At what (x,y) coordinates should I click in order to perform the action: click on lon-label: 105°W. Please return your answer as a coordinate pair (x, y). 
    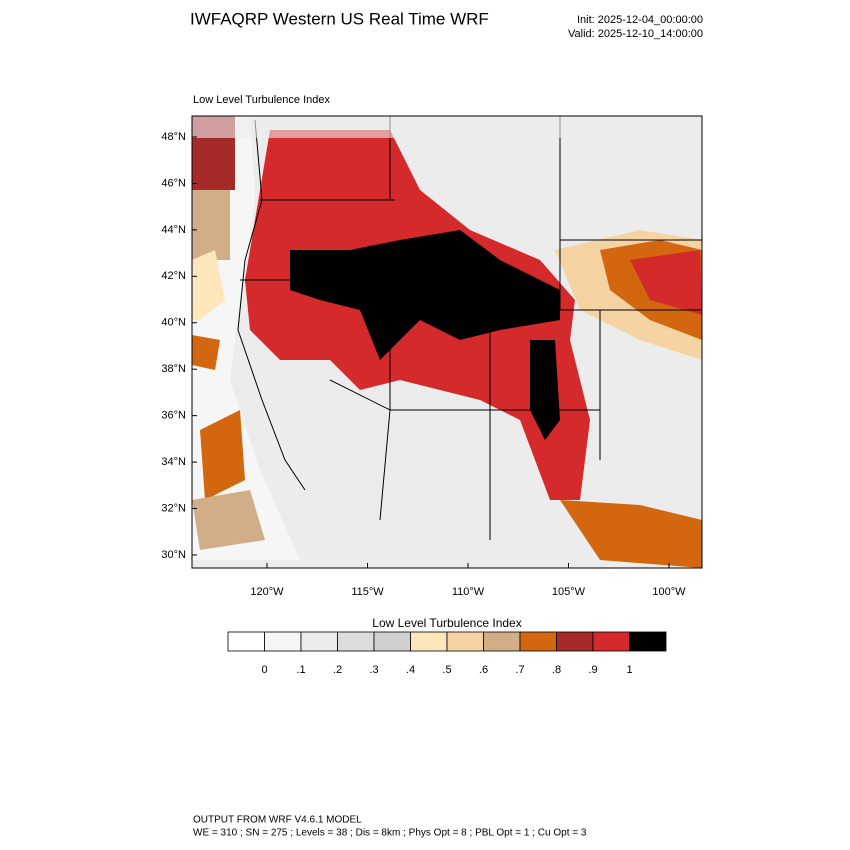
    Looking at the image, I should click on (569, 592).